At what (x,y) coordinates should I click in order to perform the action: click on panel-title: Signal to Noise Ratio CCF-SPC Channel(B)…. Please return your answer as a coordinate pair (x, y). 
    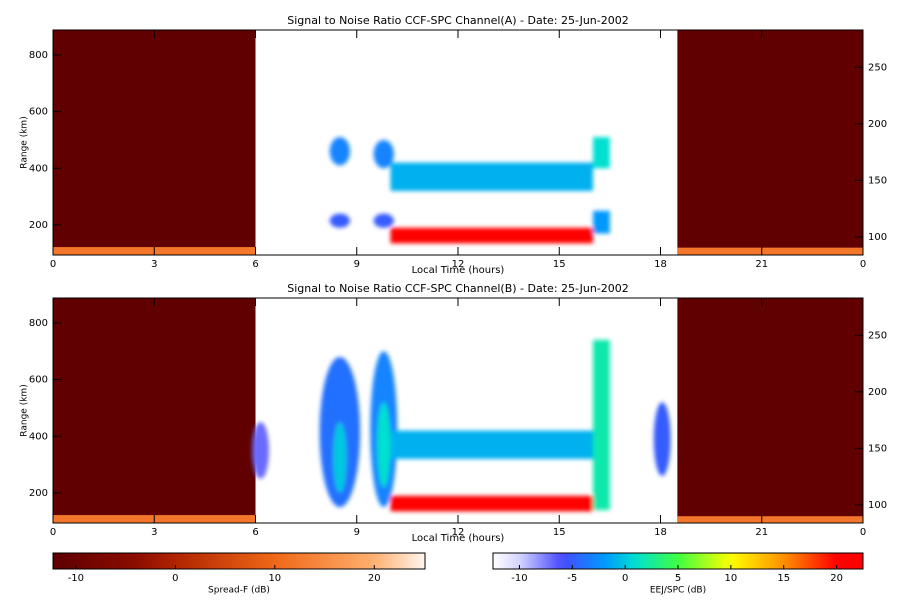
    Looking at the image, I should click on (458, 288).